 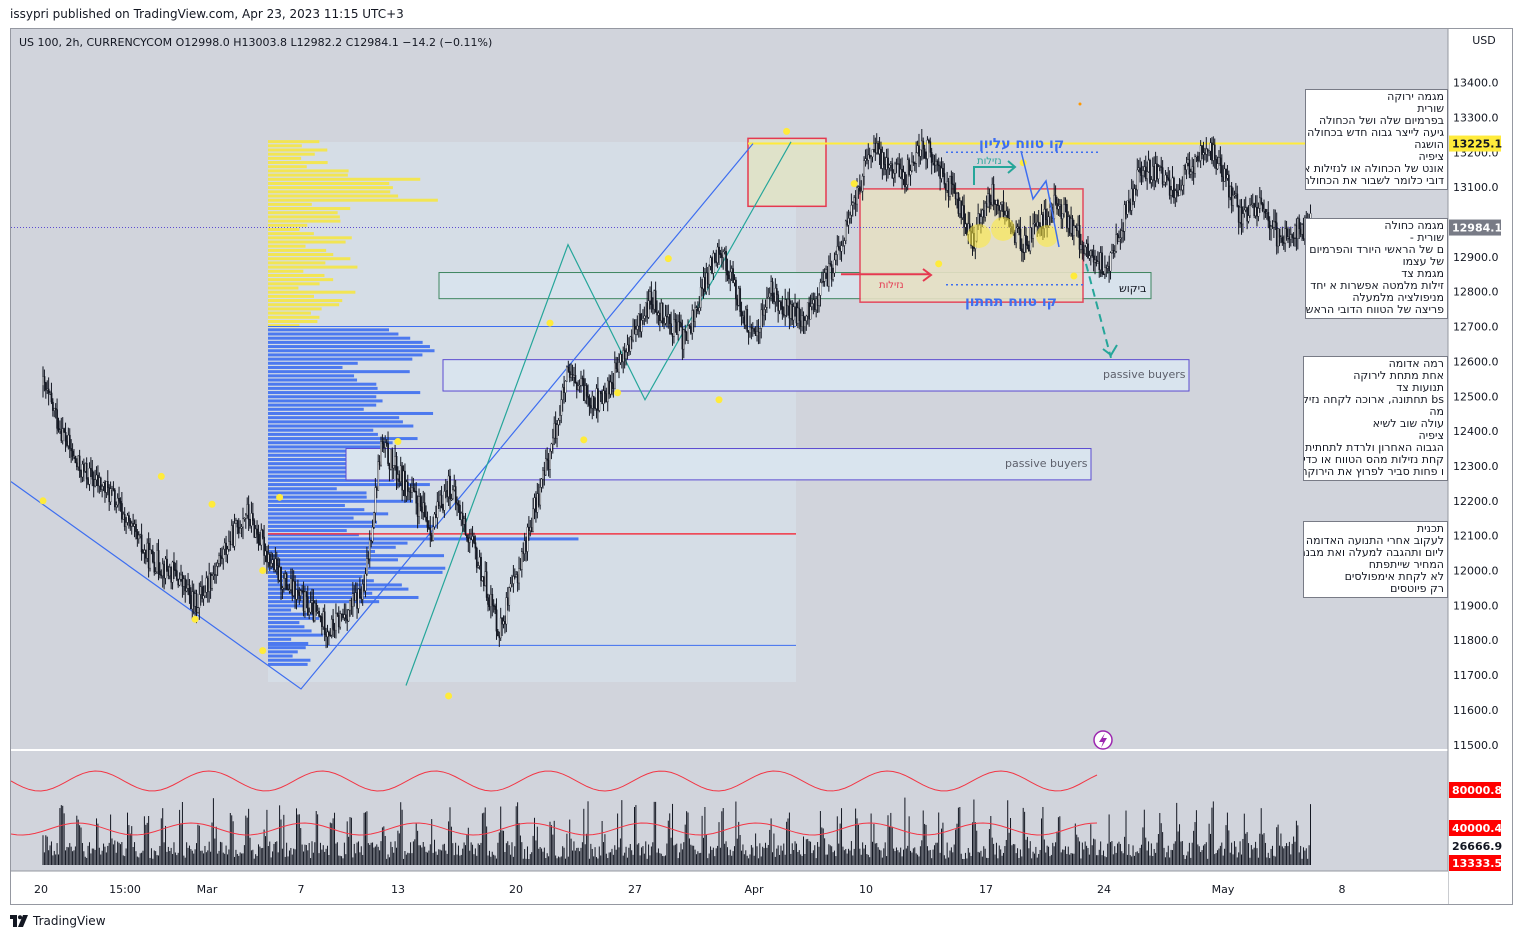 I want to click on volume-ma-lower, so click(x=554, y=829).